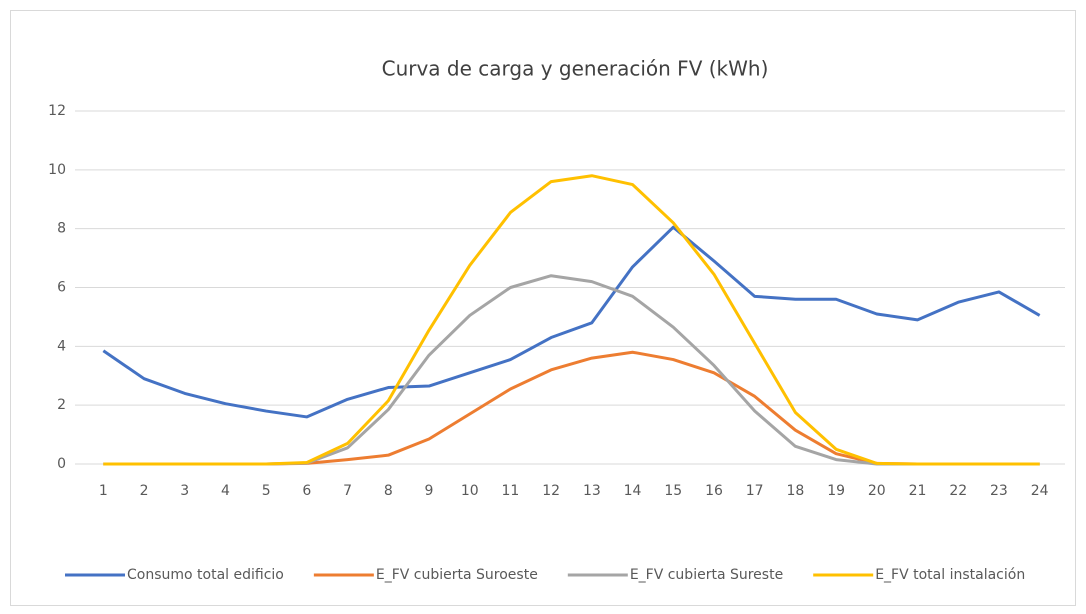  What do you see at coordinates (61, 405) in the screenshot?
I see `y-tick-label: 2` at bounding box center [61, 405].